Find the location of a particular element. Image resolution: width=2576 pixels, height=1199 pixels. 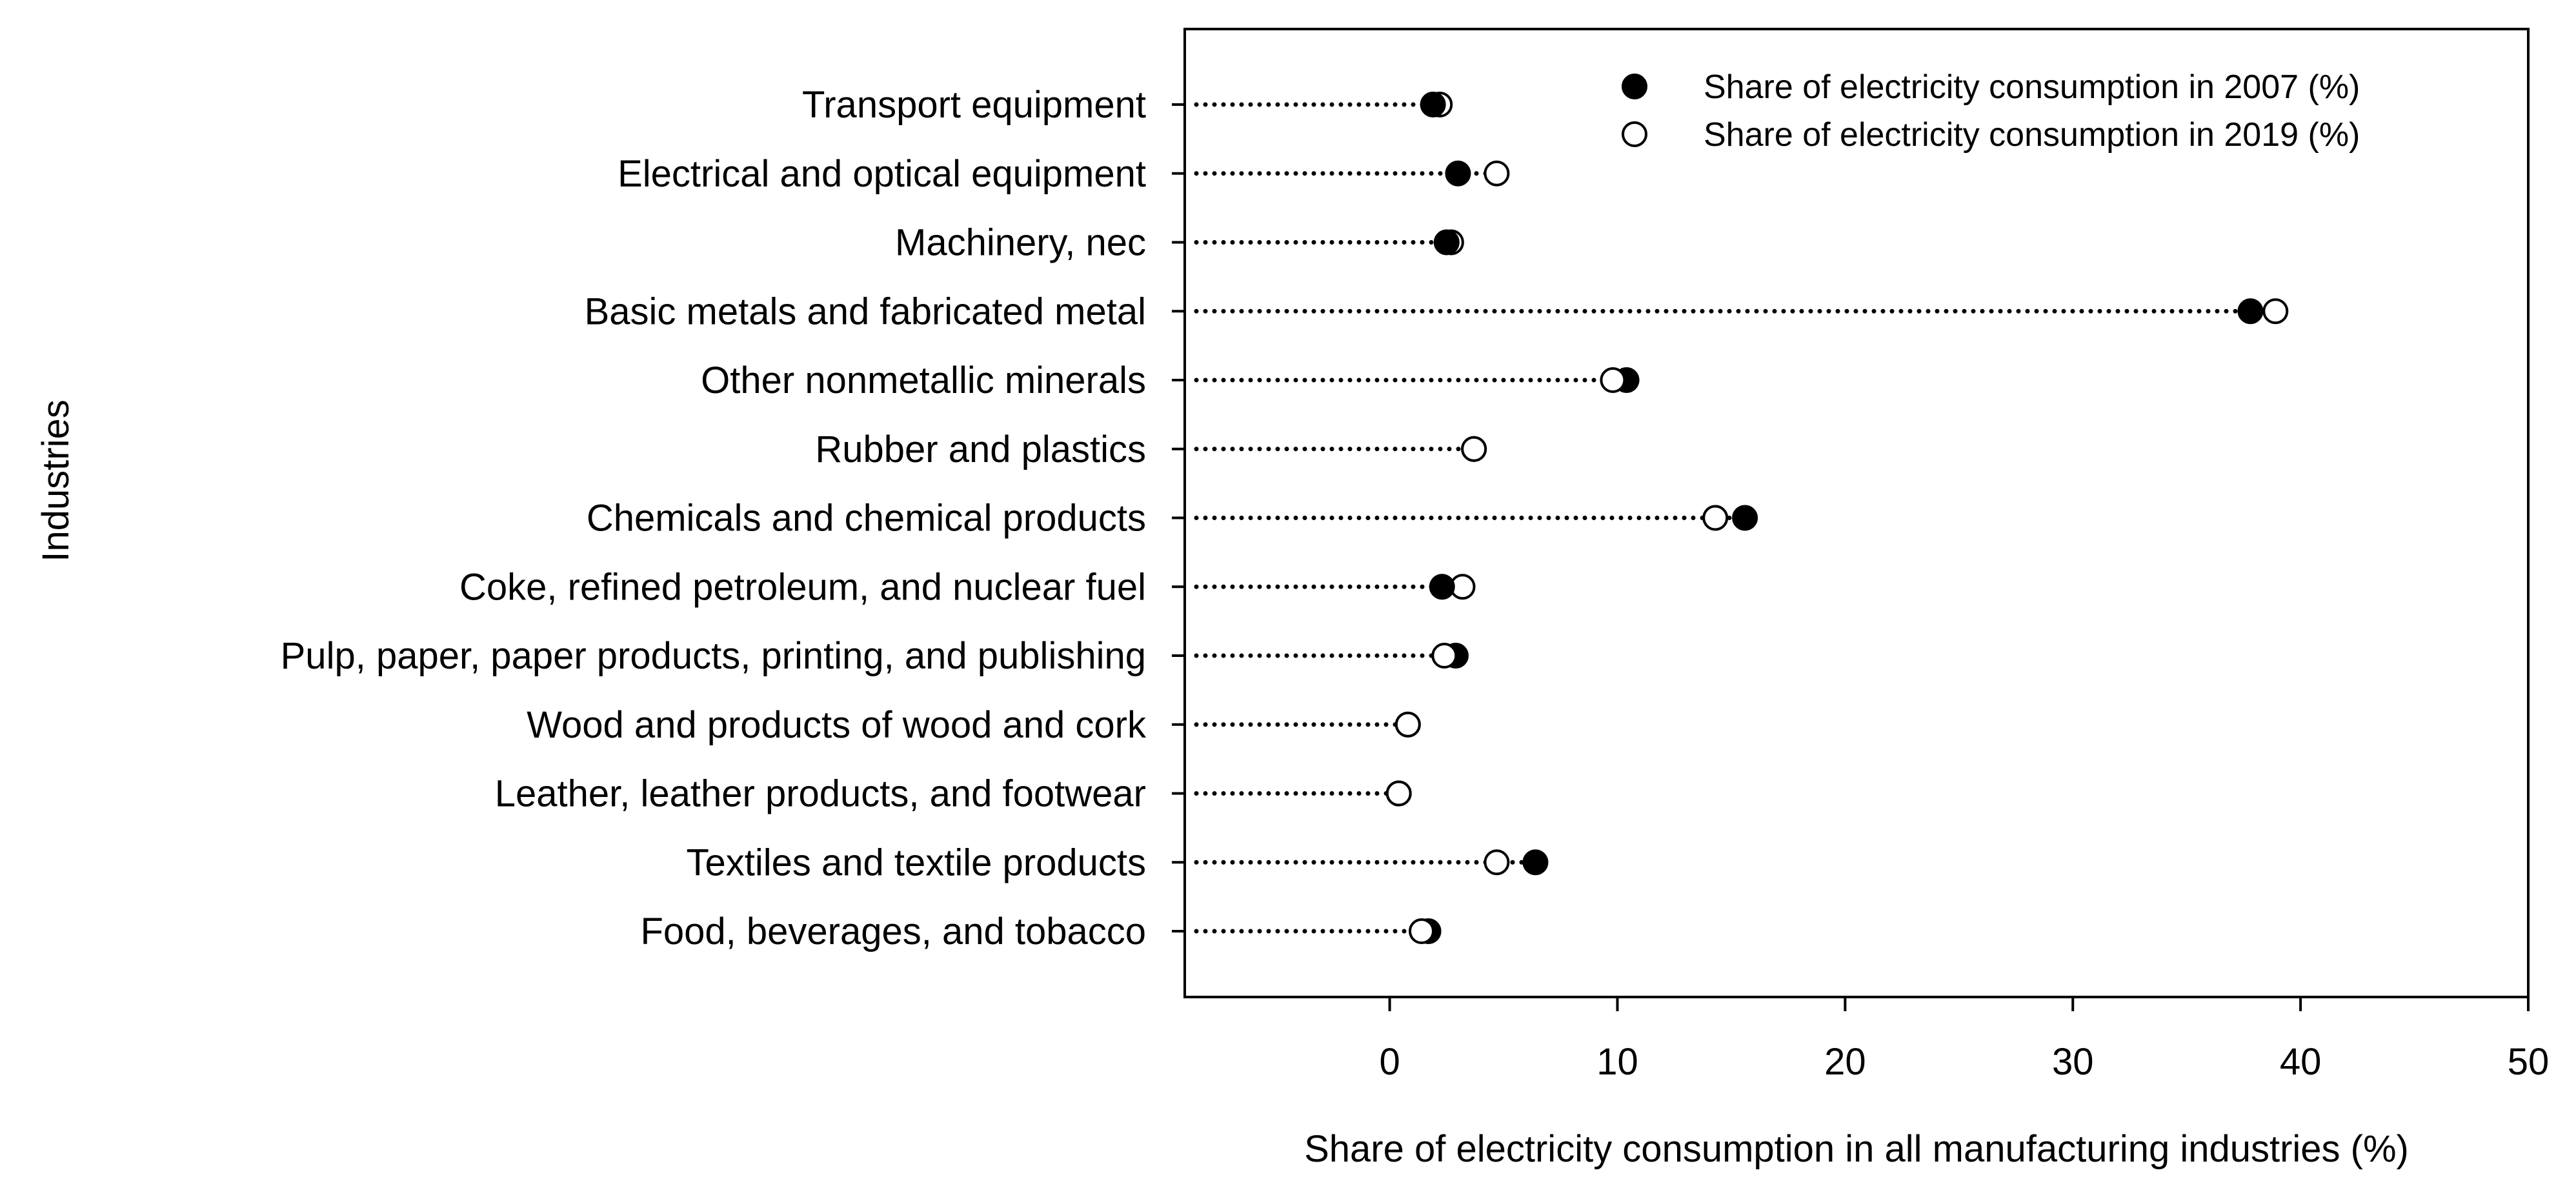

x-tick-label: 30 is located at coordinates (2073, 1062).